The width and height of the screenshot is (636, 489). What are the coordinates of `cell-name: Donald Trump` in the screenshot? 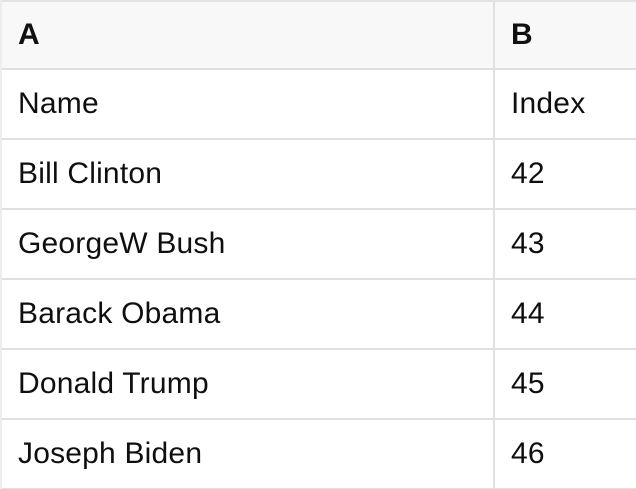 It's located at (248, 384).